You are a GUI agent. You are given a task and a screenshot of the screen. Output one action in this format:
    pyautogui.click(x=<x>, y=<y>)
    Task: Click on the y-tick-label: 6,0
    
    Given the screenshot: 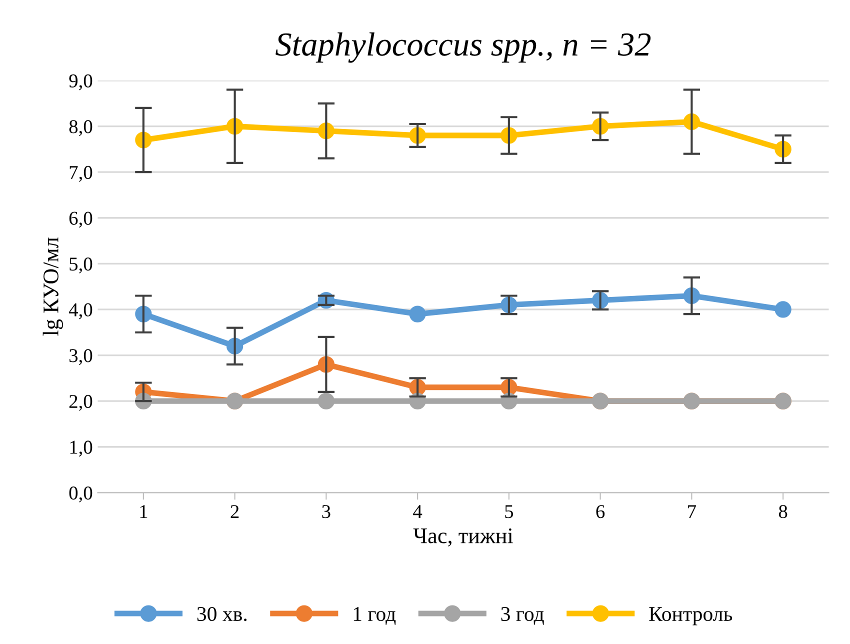 What is the action you would take?
    pyautogui.click(x=80, y=220)
    